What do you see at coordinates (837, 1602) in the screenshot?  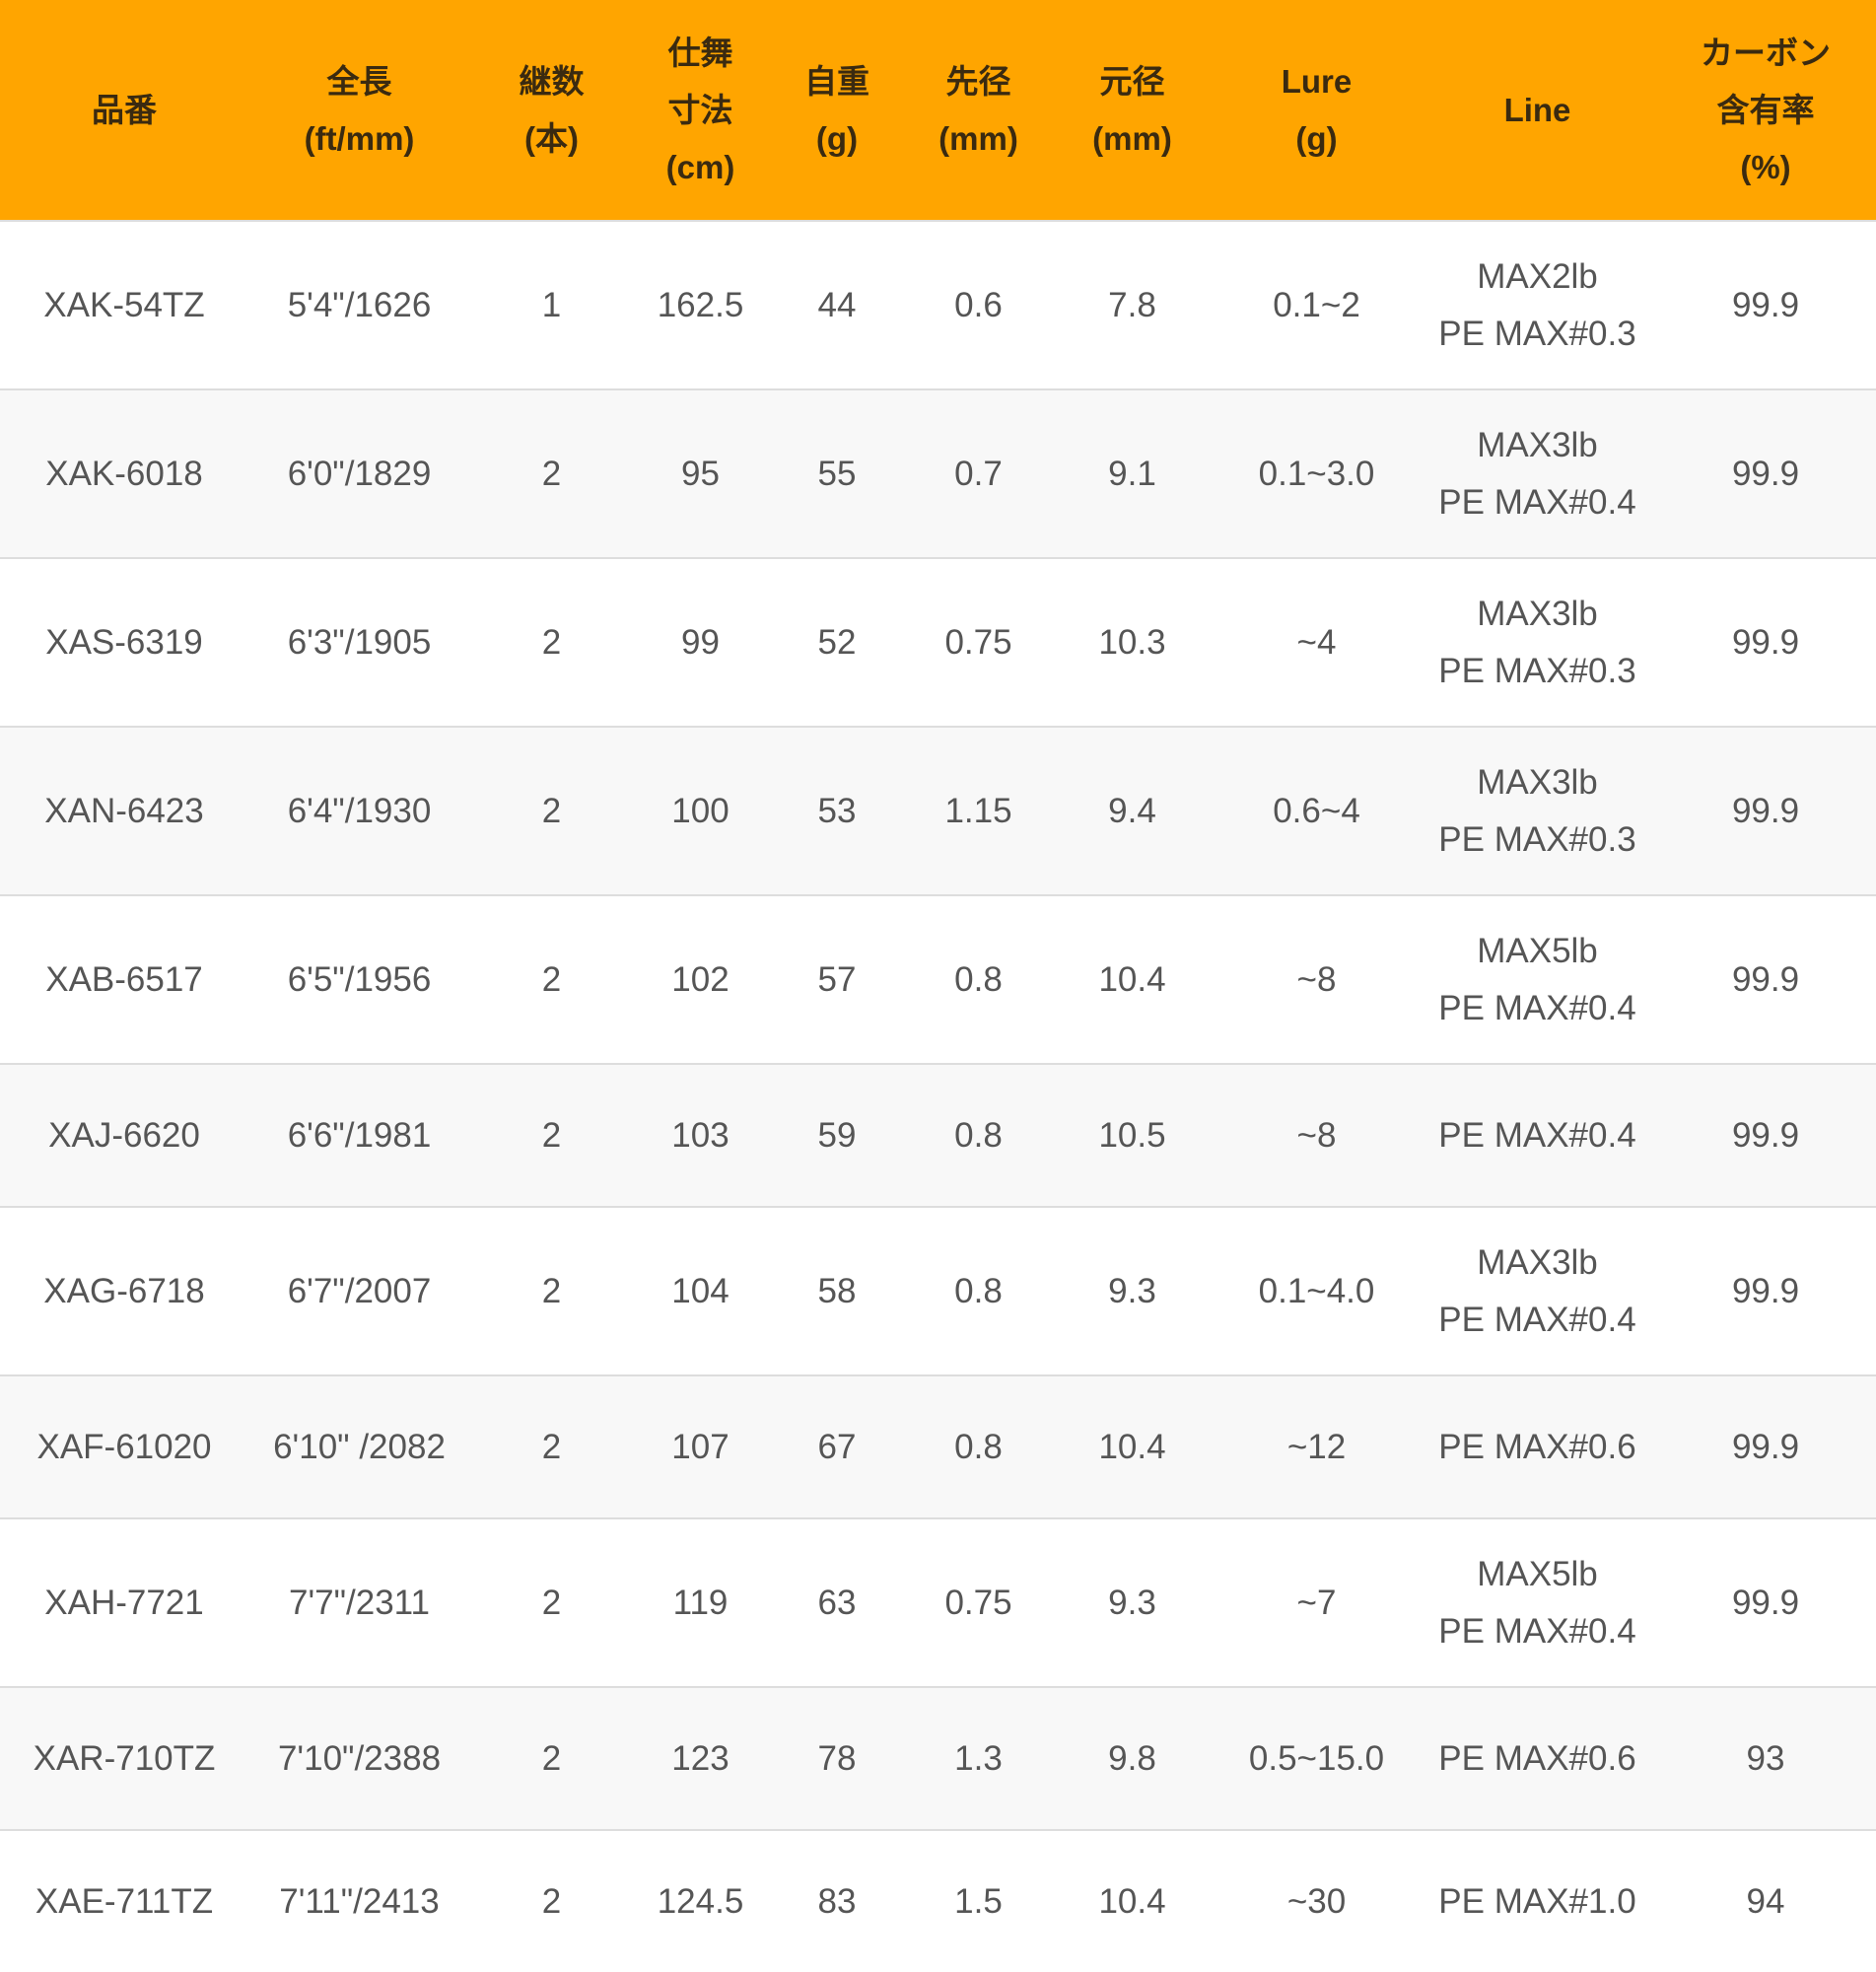 I see `cell-weight: 63` at bounding box center [837, 1602].